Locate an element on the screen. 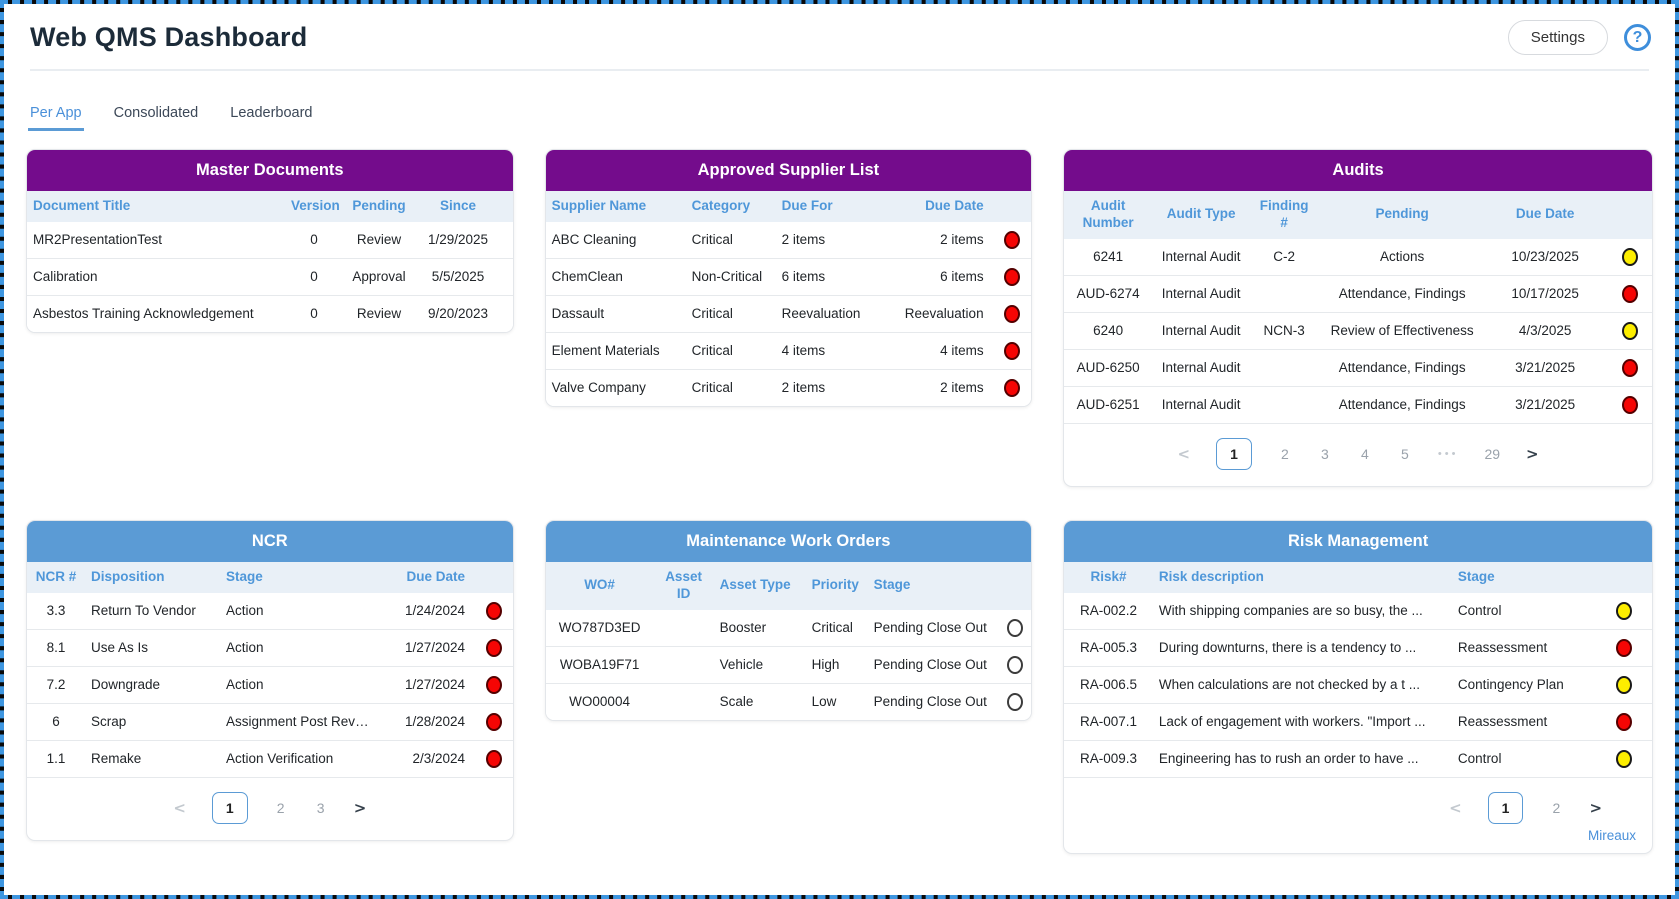 This screenshot has height=899, width=1679. pagination-page-4: 4 is located at coordinates (1365, 453).